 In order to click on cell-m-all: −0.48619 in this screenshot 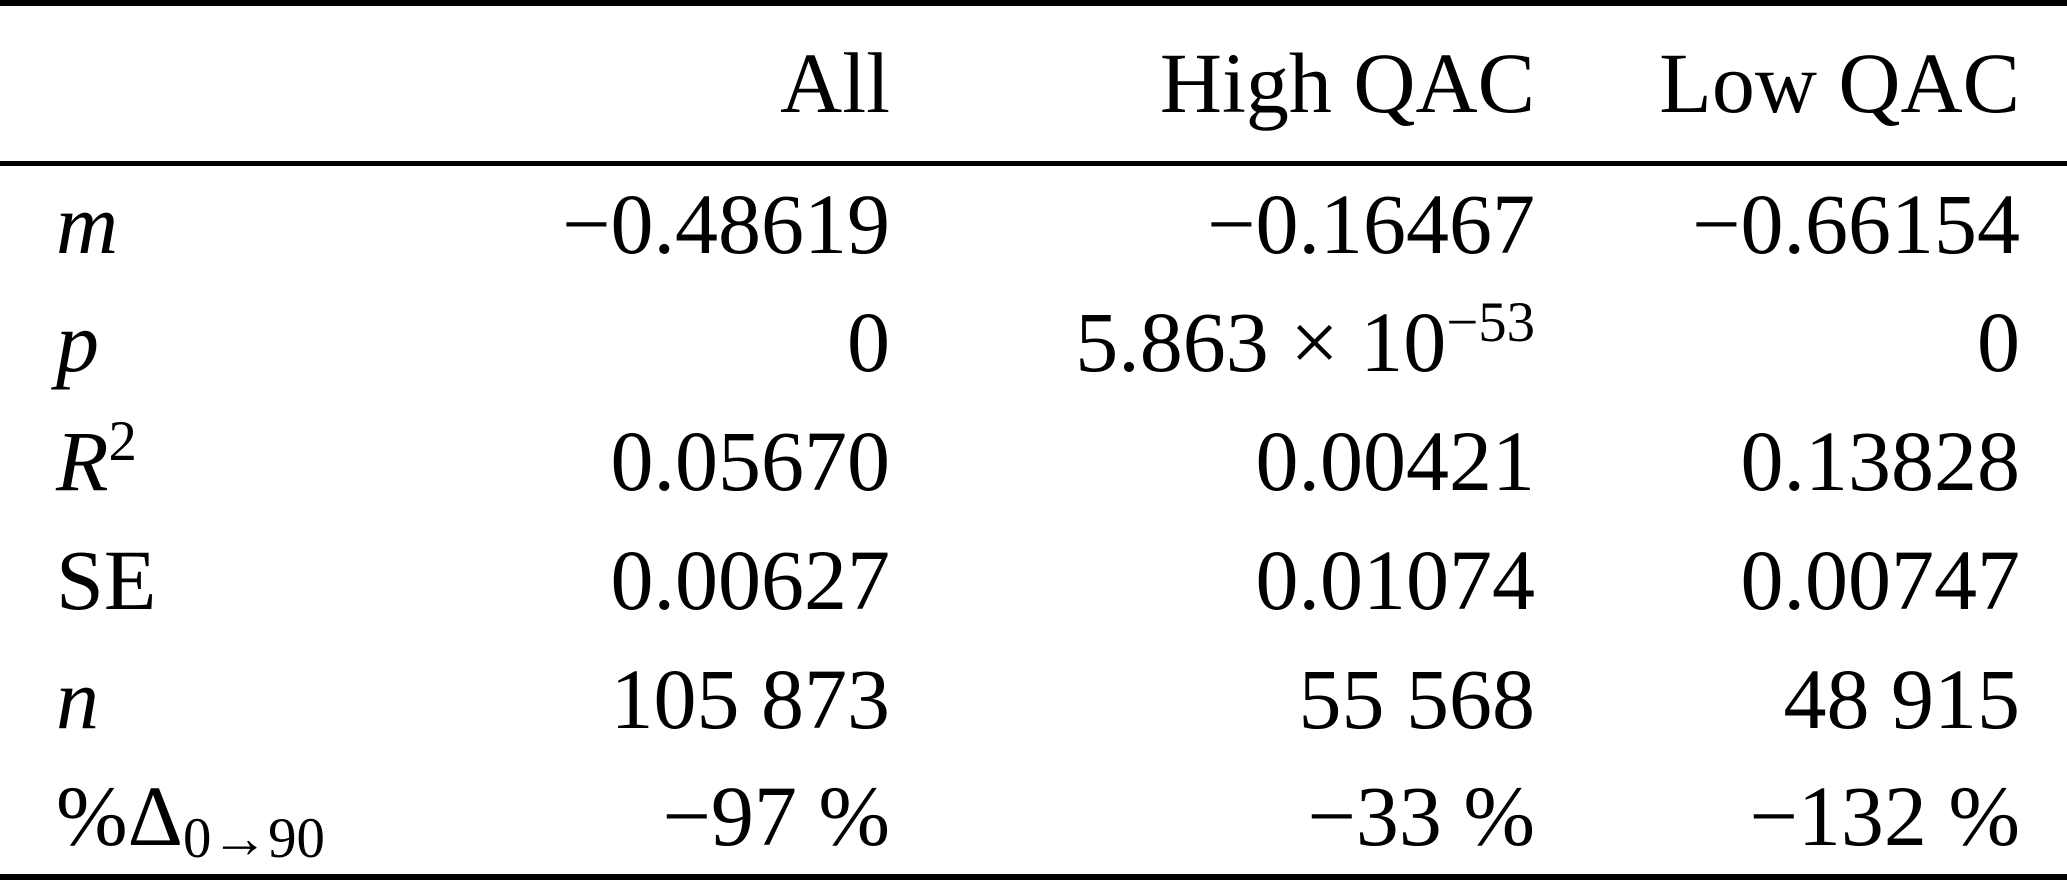, I will do `click(725, 223)`.